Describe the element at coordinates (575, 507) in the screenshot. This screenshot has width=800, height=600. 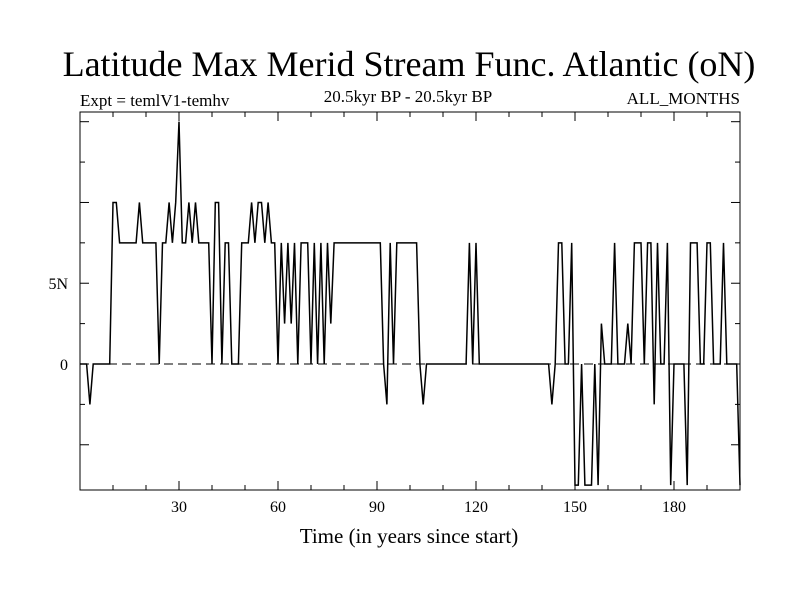
I see `x-tick-label: 150` at that location.